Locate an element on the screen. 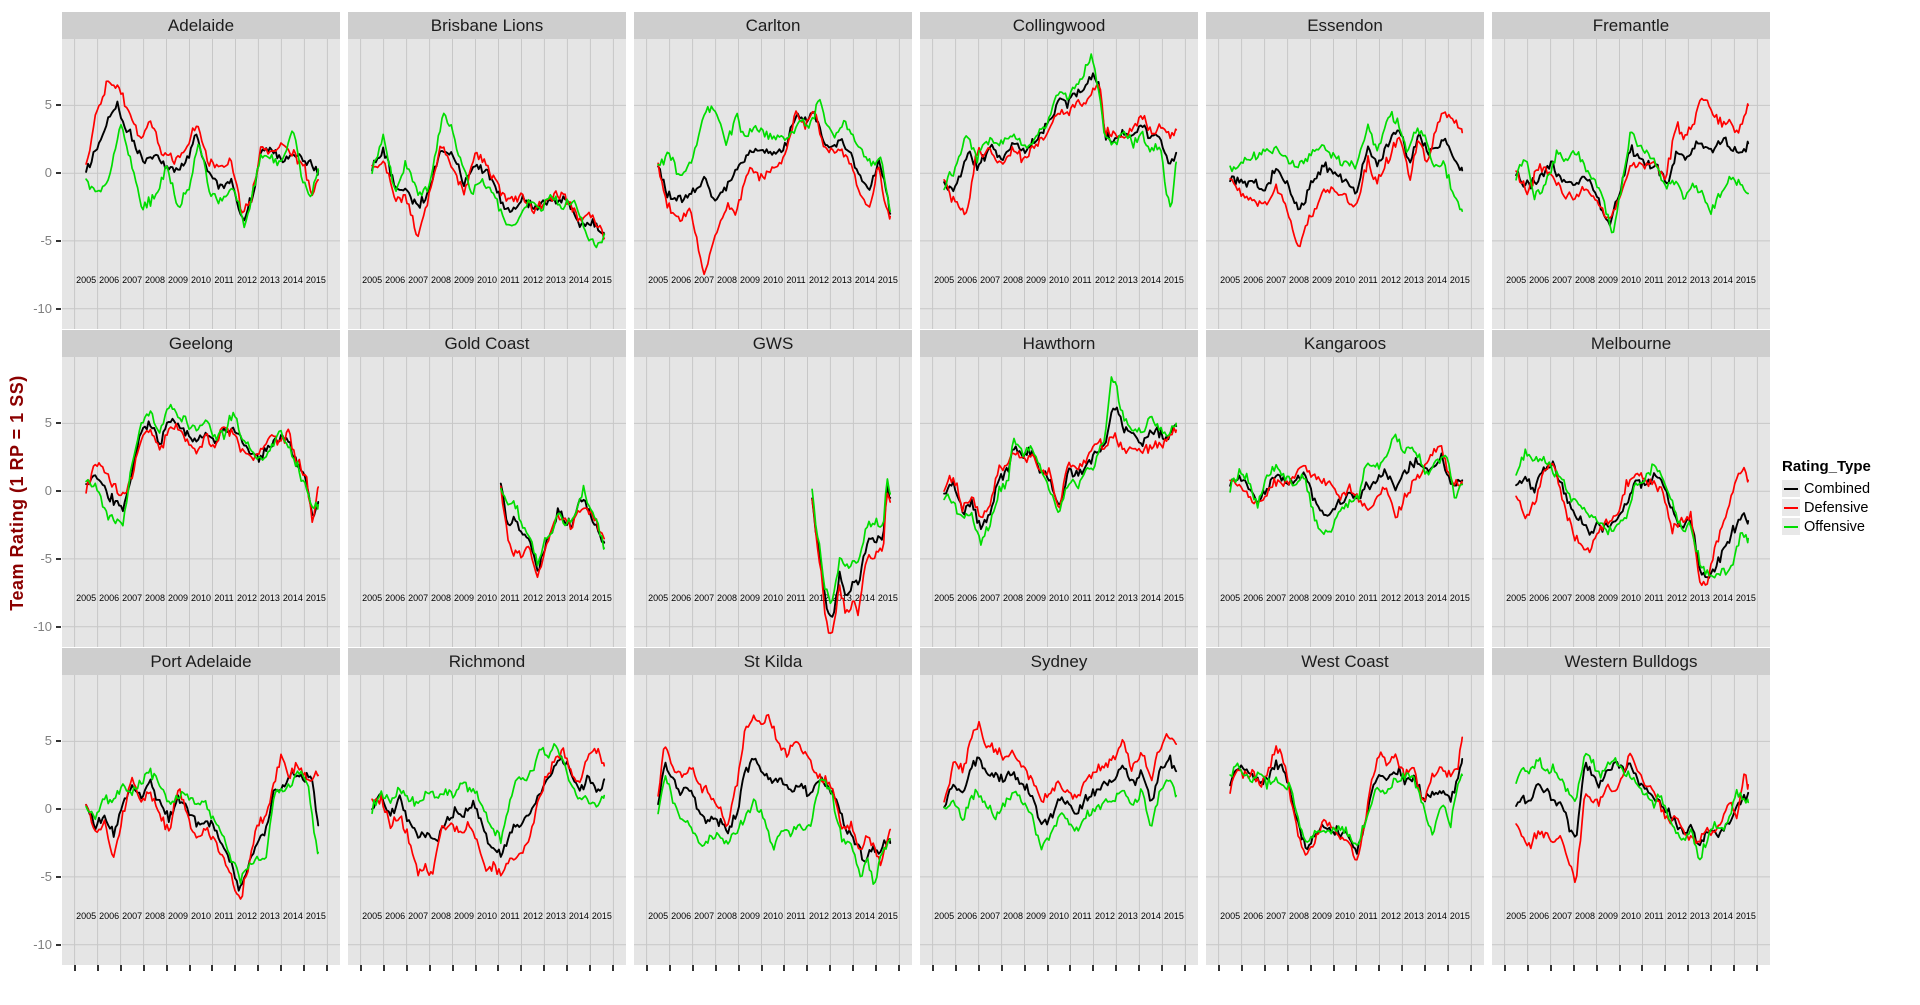  facet-strip-title: Port Adelaide is located at coordinates (201, 661).